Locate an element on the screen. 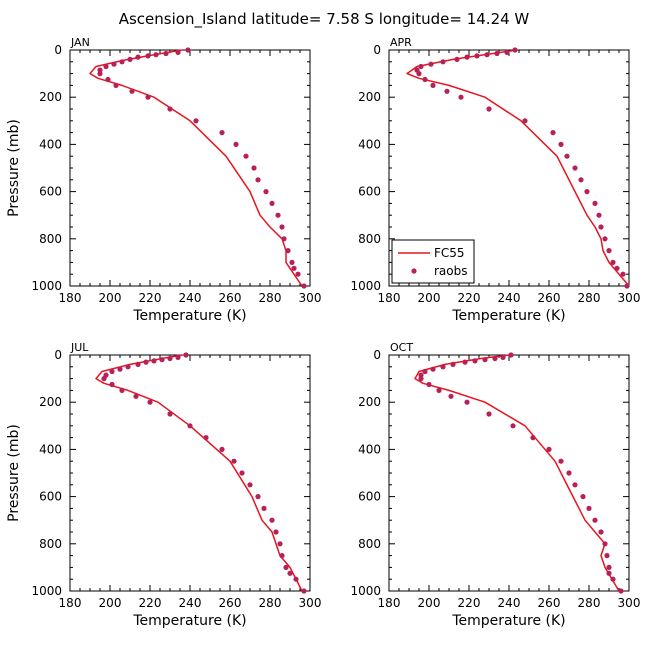 This screenshot has height=648, width=648. month-label: JUL is located at coordinates (79, 347).